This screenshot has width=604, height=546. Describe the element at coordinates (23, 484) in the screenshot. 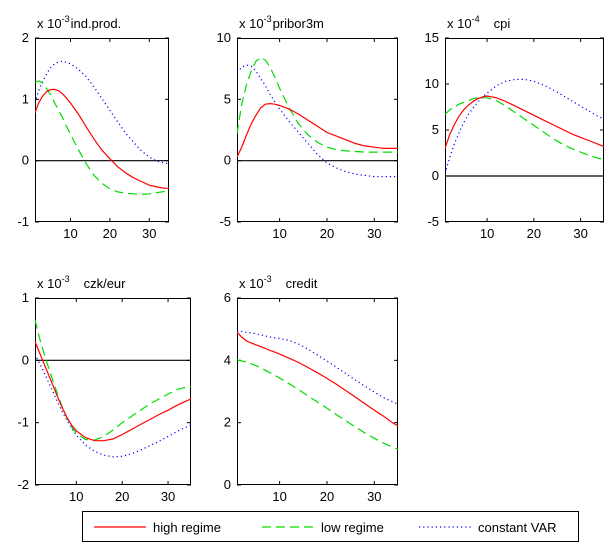

I see `y-tick-label: -2` at that location.